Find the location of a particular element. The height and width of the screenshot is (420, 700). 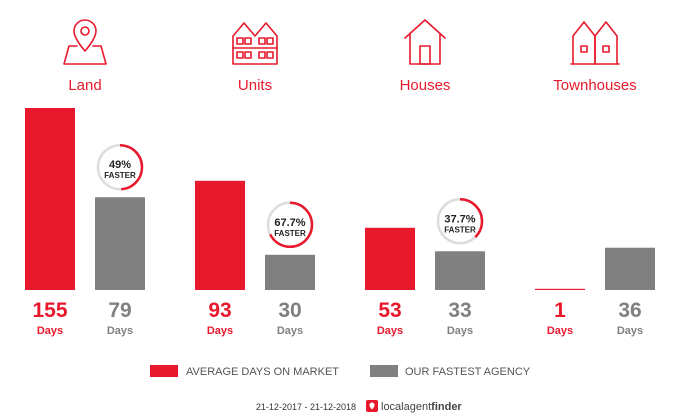

brand-logo: localagentfinder is located at coordinates (414, 406).